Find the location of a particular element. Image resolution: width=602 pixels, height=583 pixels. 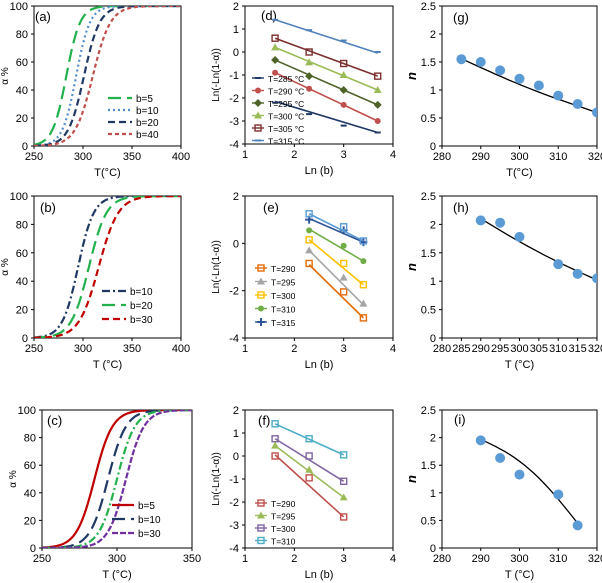

x-axis-label: Ln (b) is located at coordinates (319, 365).